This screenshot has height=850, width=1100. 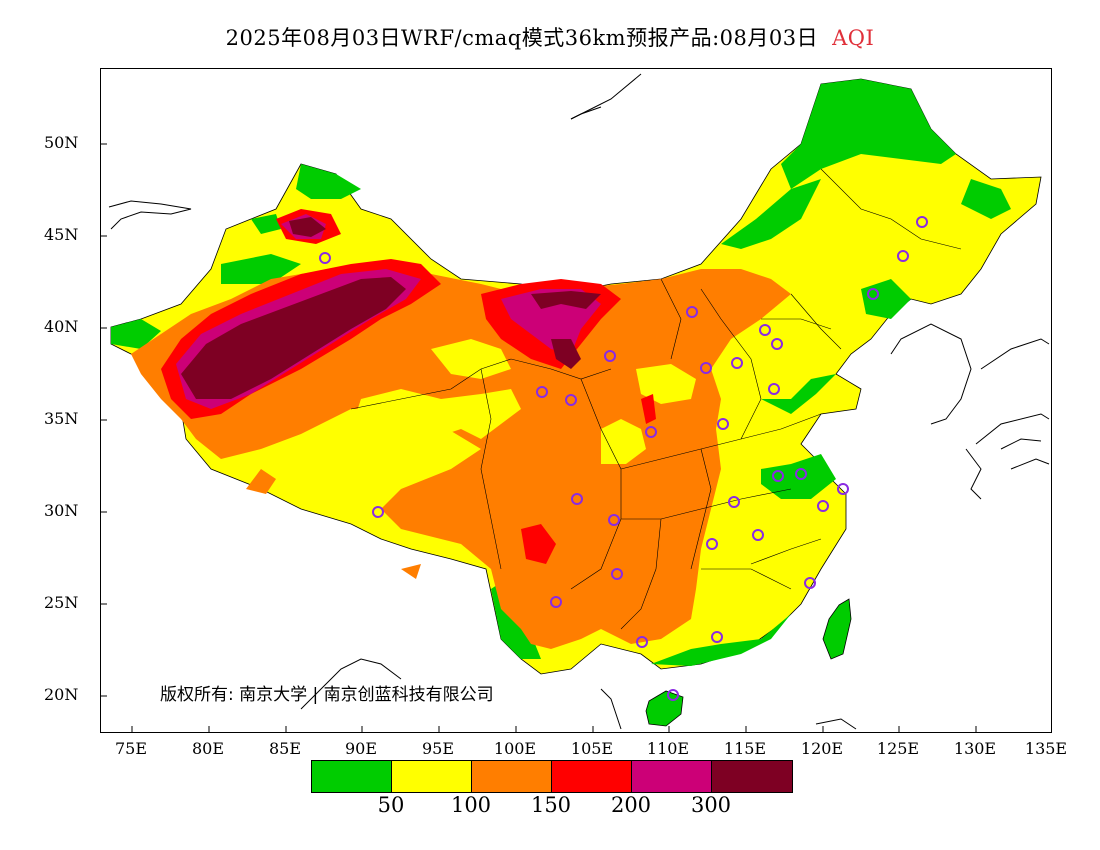 What do you see at coordinates (61, 694) in the screenshot?
I see `lat-label: 20N` at bounding box center [61, 694].